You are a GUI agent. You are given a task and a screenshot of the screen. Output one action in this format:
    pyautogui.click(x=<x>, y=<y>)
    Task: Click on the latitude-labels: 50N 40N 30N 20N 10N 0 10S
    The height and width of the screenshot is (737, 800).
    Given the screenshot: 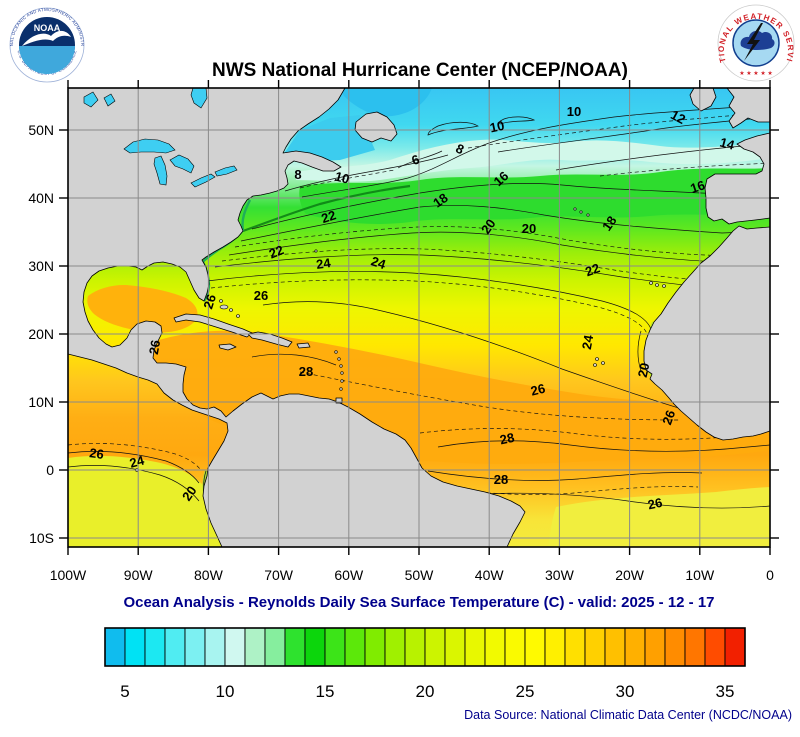 What is the action you would take?
    pyautogui.click(x=41, y=334)
    